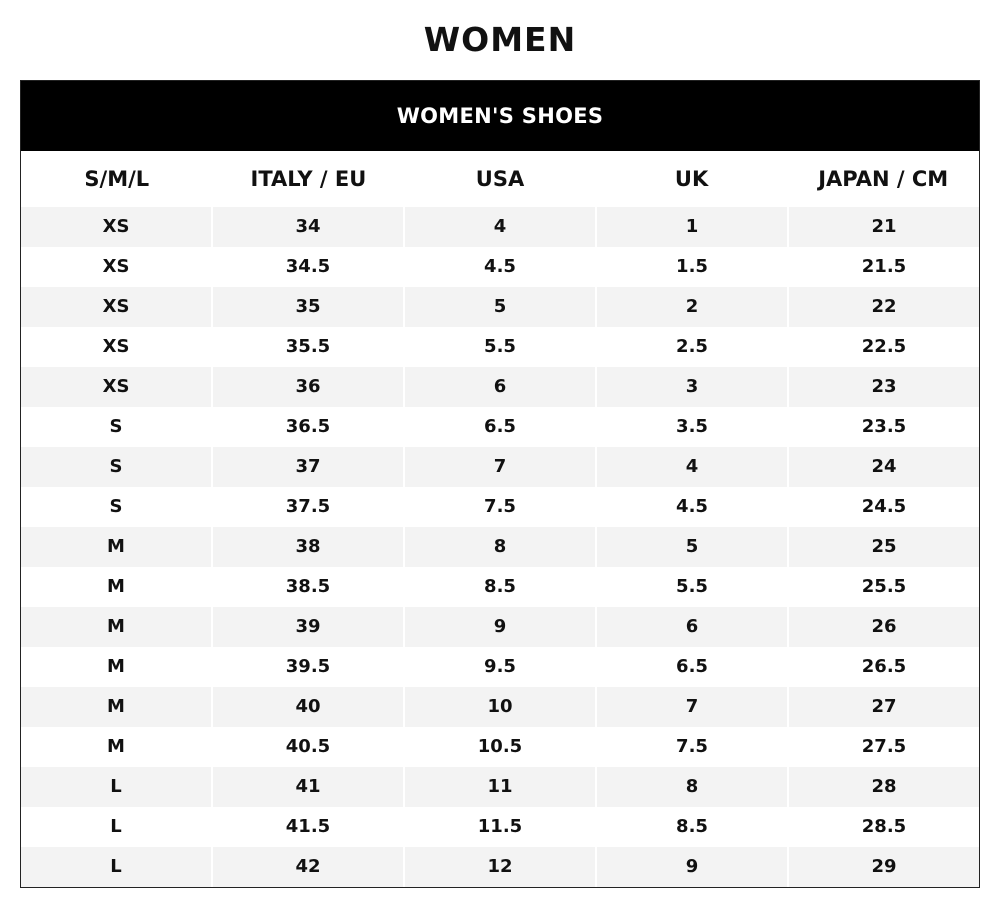 The width and height of the screenshot is (1000, 908). I want to click on italy-eu-cell: 41, so click(309, 787).